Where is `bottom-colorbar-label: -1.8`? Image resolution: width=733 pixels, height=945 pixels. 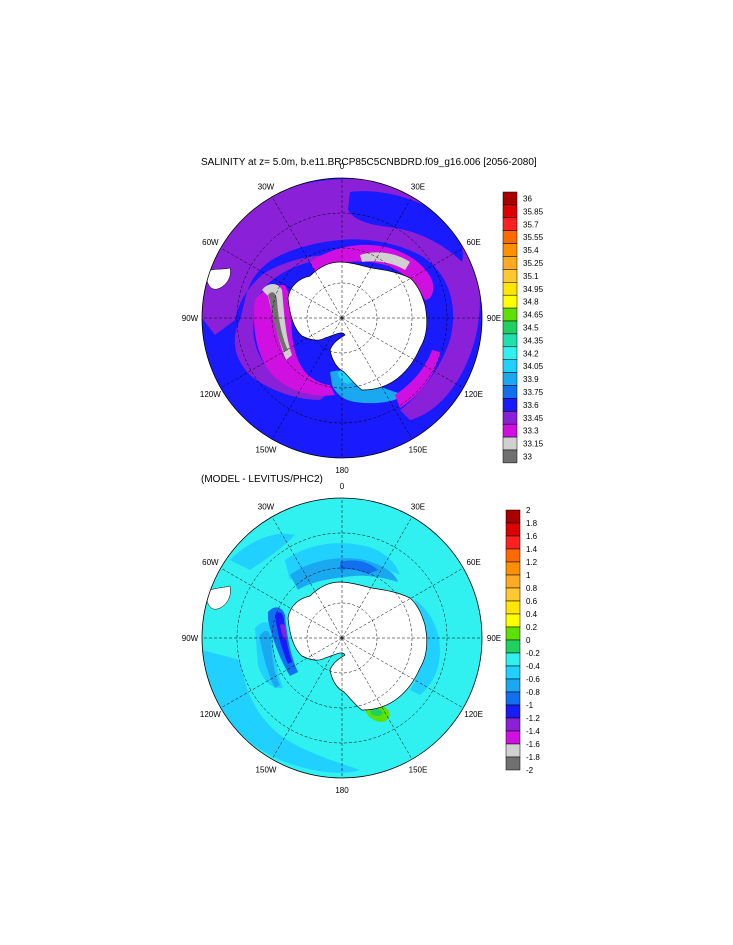 bottom-colorbar-label: -1.8 is located at coordinates (533, 757).